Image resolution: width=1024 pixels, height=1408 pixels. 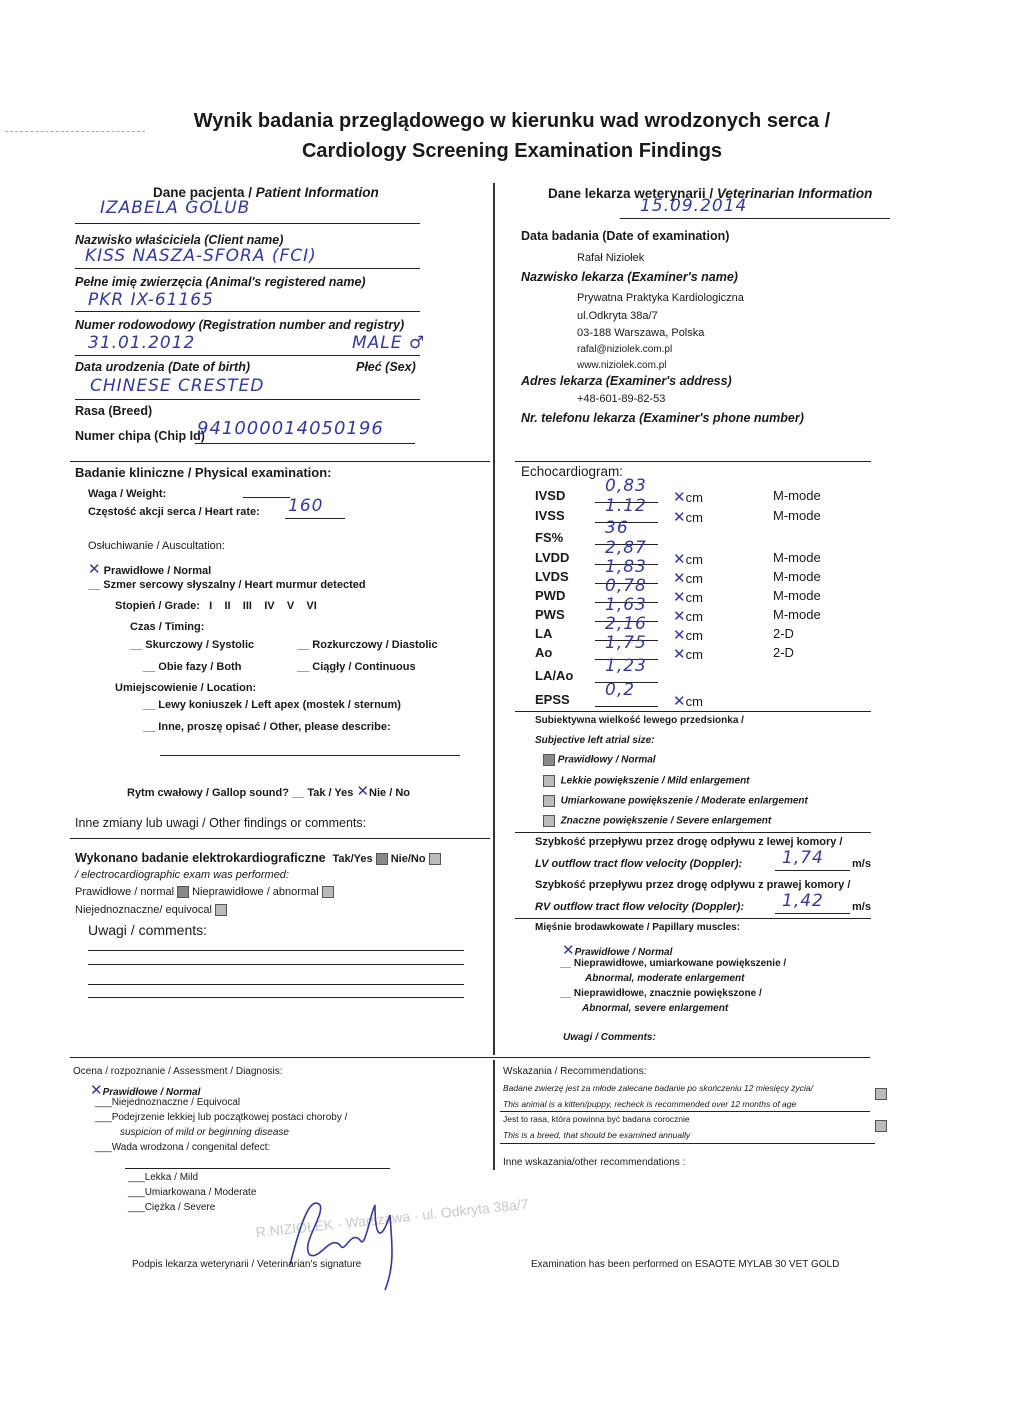 What do you see at coordinates (626, 506) in the screenshot?
I see `echo-value: 1.12` at bounding box center [626, 506].